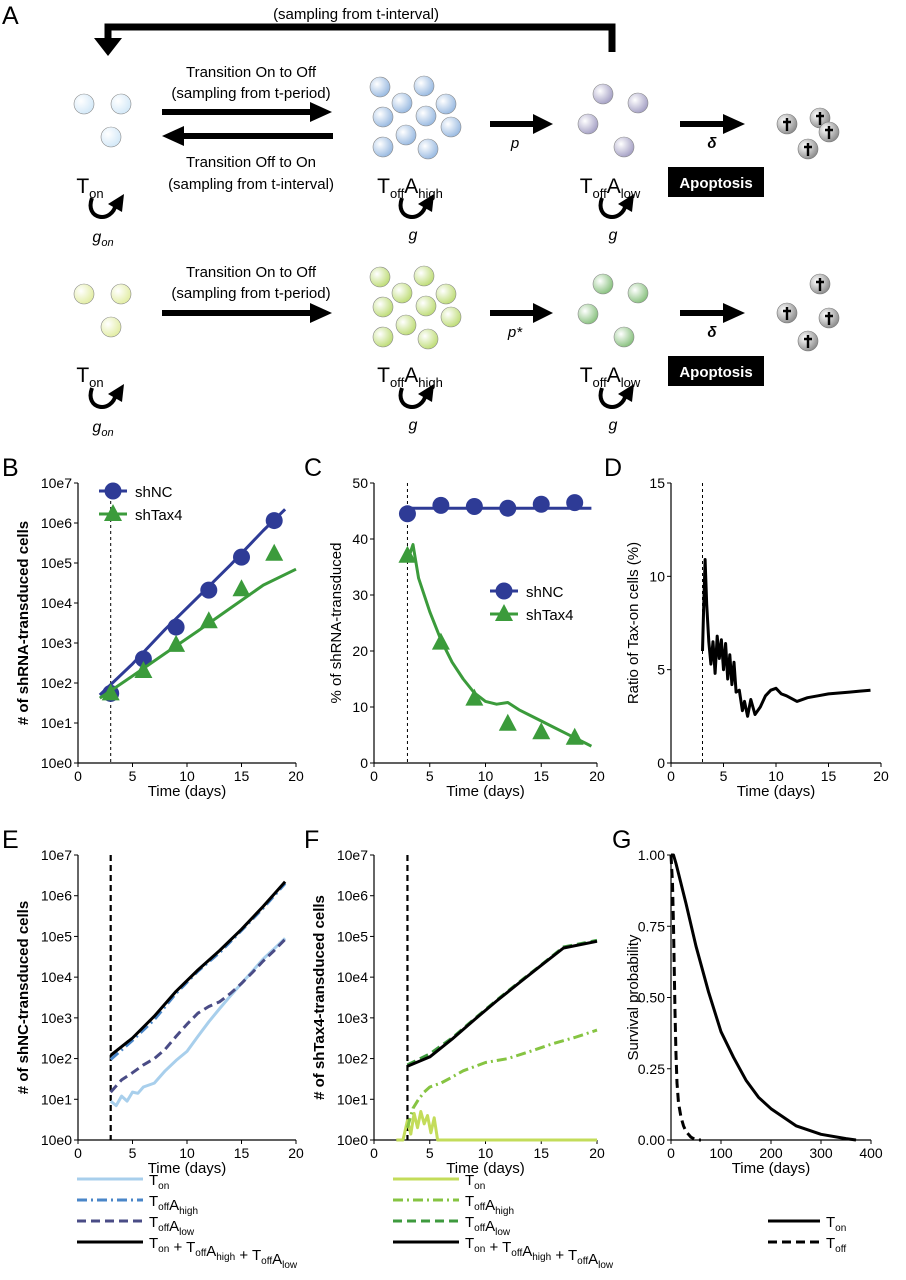 This screenshot has width=906, height=1280. What do you see at coordinates (78, 1153) in the screenshot?
I see `chart-e-x-tick-label: 0` at bounding box center [78, 1153].